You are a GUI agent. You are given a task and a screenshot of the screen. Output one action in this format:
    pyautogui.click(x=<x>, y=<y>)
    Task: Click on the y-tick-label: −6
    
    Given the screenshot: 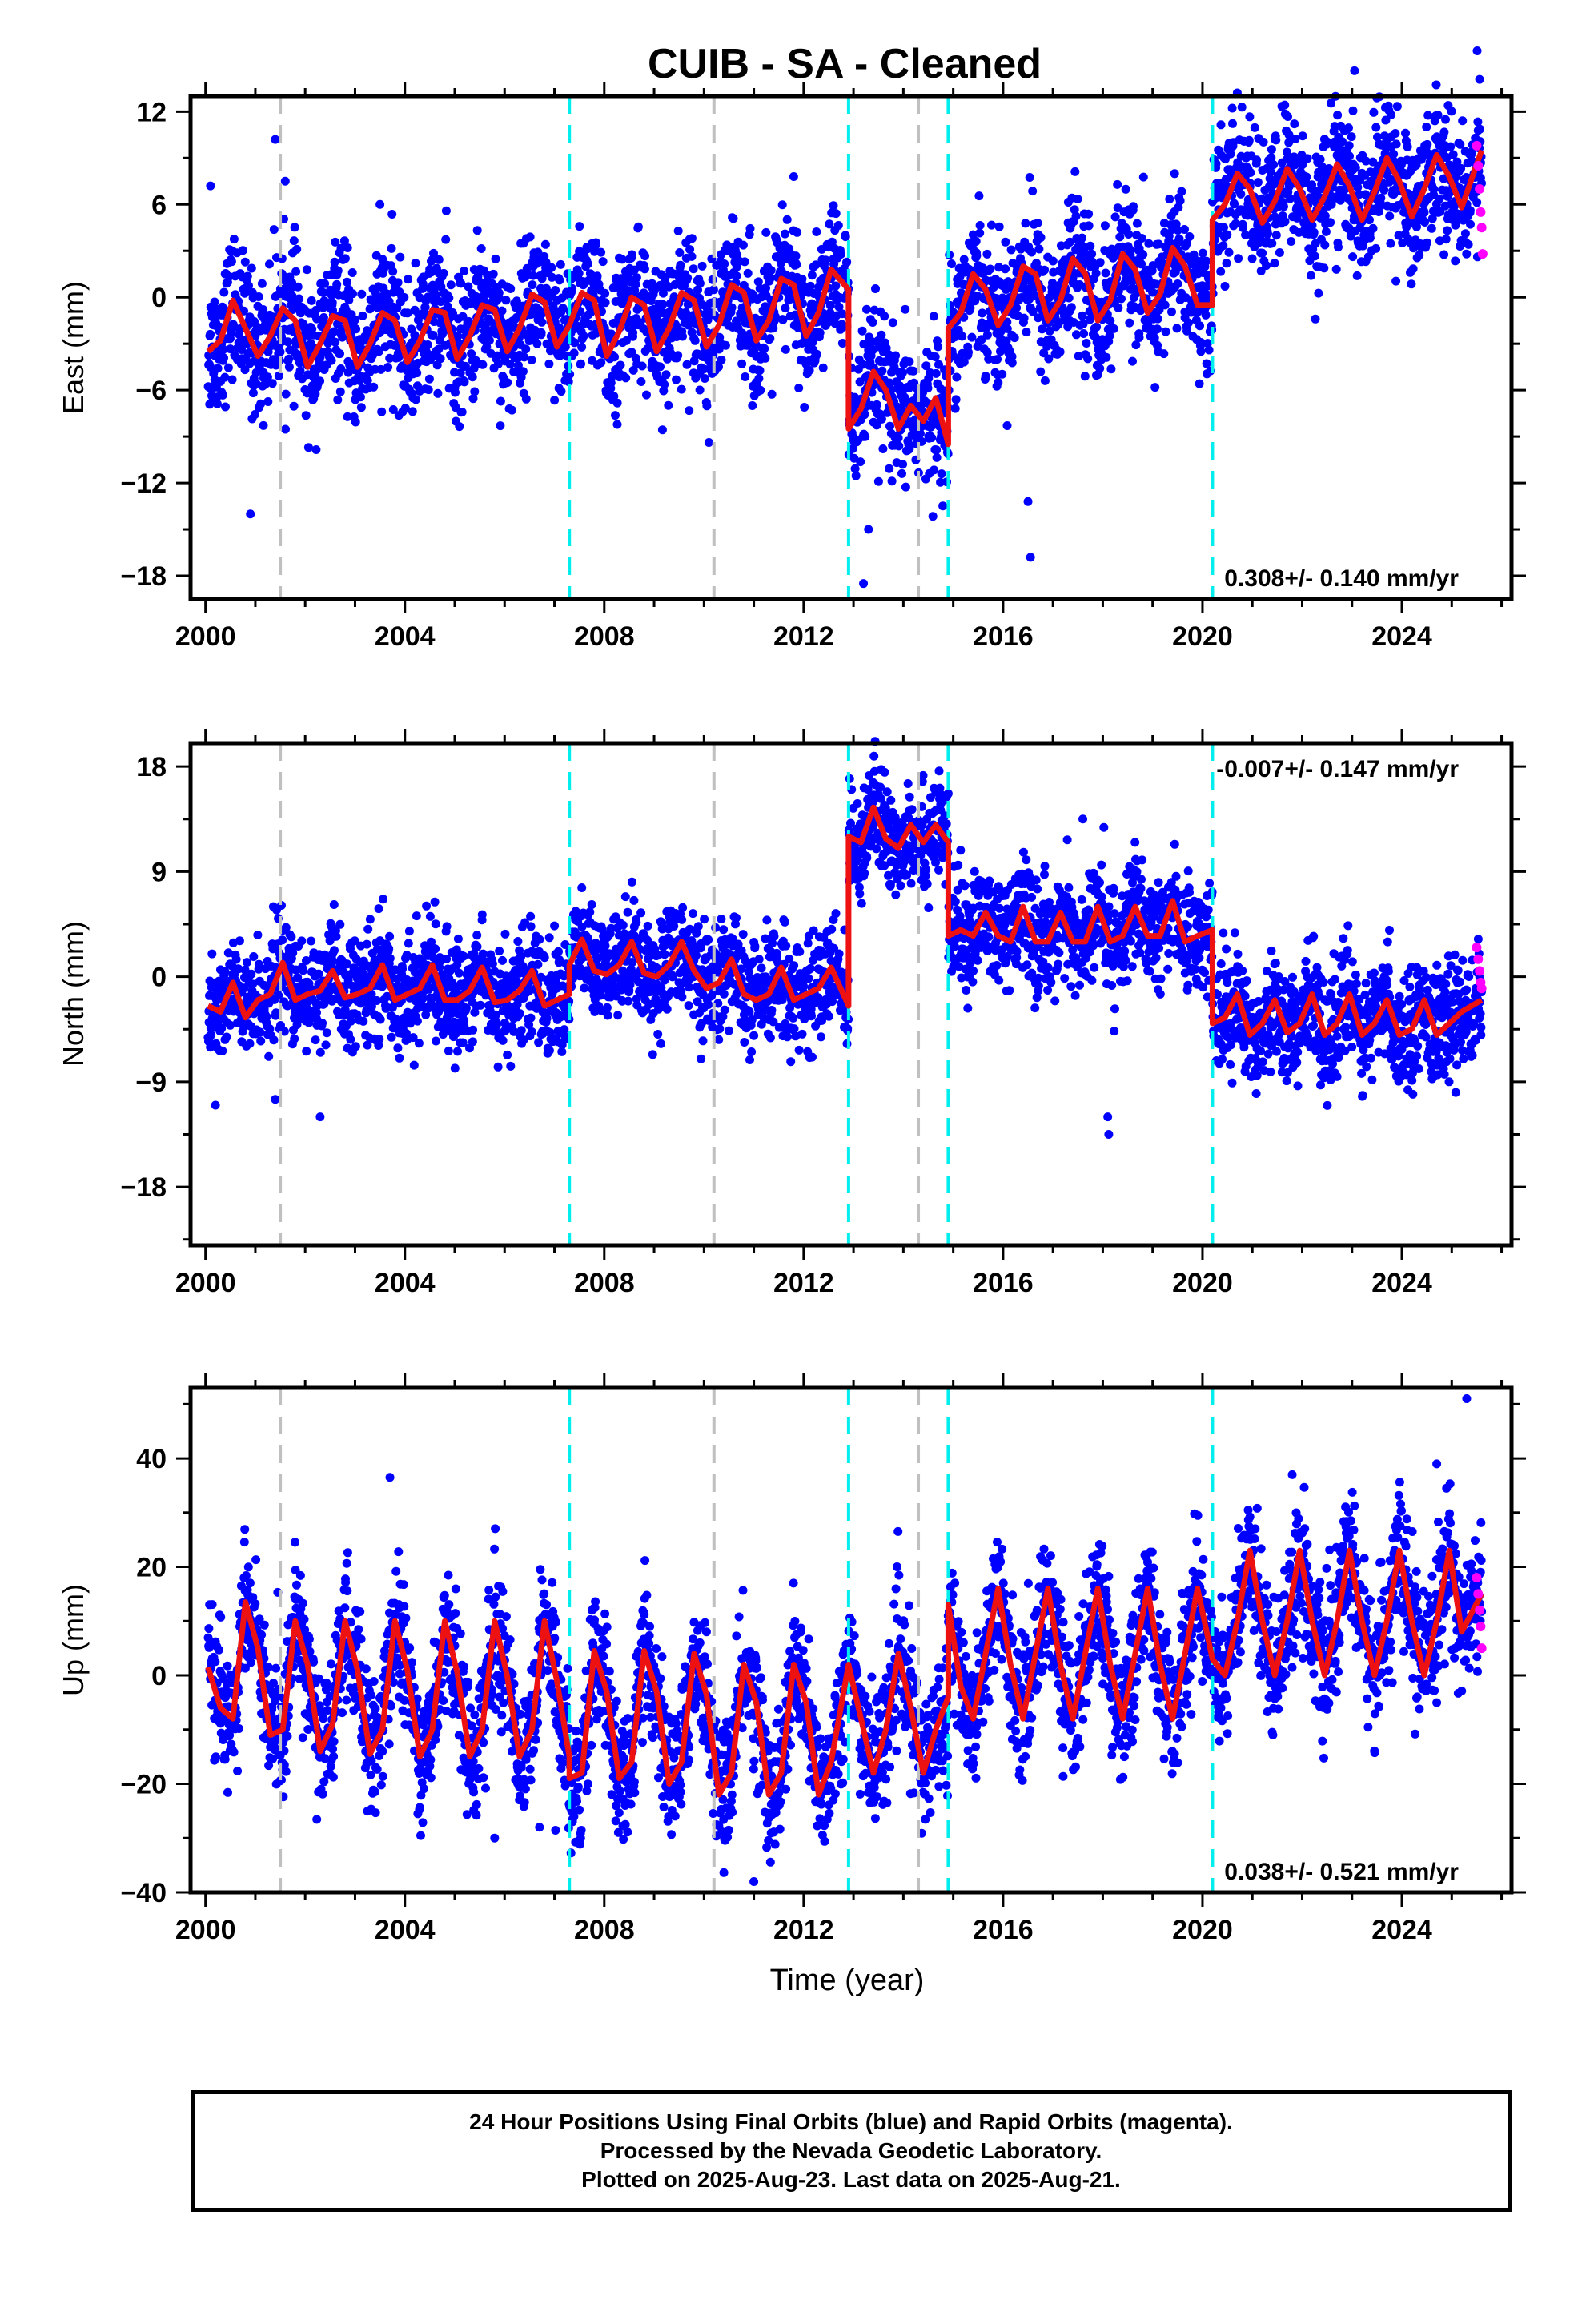 What is the action you would take?
    pyautogui.click(x=151, y=391)
    